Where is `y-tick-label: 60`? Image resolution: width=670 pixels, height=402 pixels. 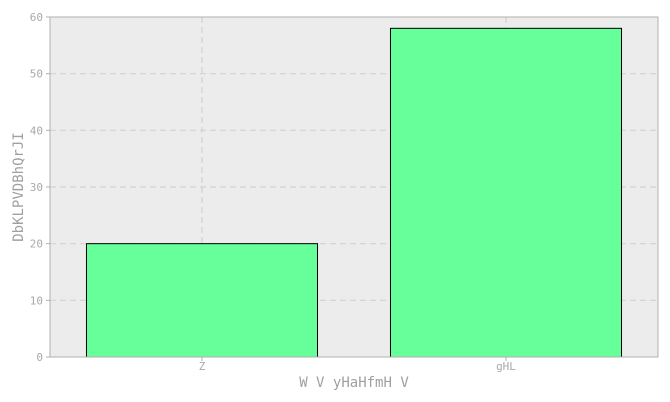 y-tick-label: 60 is located at coordinates (36, 17).